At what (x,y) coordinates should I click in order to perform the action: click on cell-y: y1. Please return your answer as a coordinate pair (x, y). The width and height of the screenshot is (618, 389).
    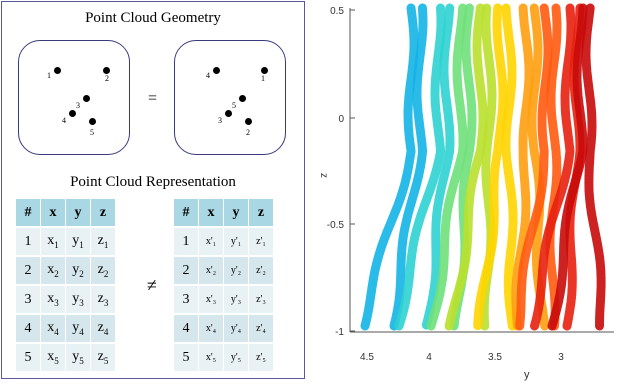
    Looking at the image, I should click on (78, 242).